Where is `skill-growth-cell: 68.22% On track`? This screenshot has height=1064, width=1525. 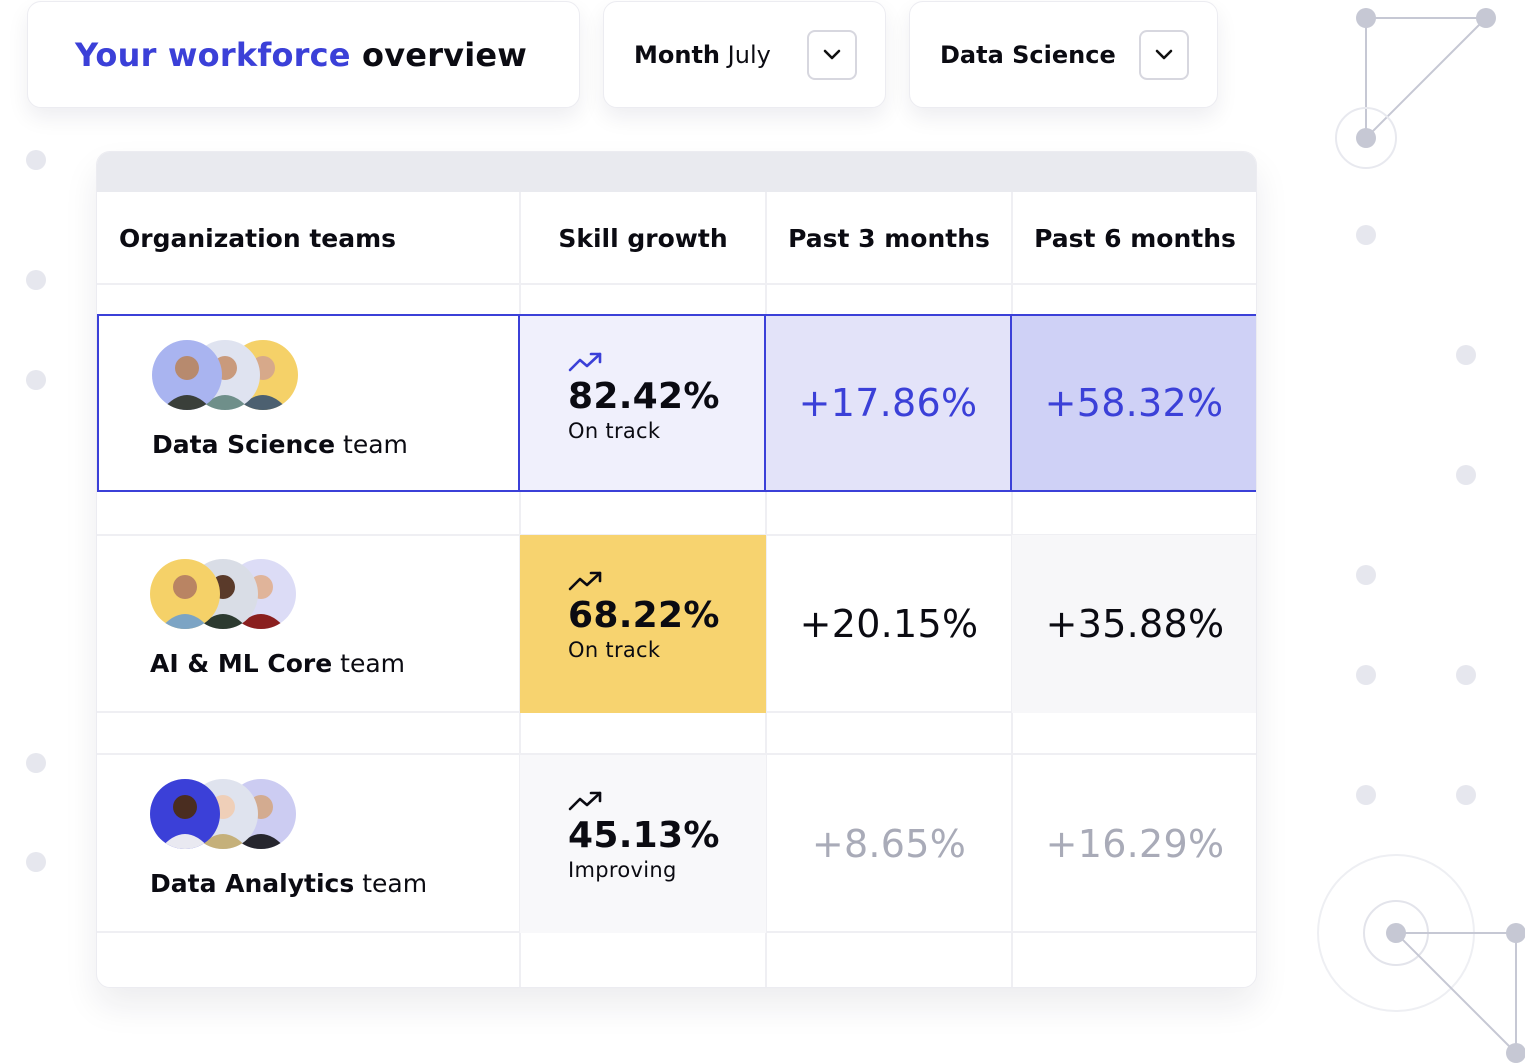
skill-growth-cell: 68.22% On track is located at coordinates (643, 624).